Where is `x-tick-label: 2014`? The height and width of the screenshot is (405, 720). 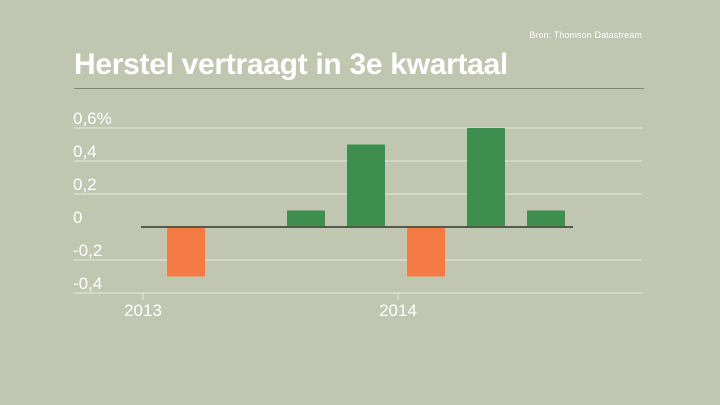
x-tick-label: 2014 is located at coordinates (398, 310).